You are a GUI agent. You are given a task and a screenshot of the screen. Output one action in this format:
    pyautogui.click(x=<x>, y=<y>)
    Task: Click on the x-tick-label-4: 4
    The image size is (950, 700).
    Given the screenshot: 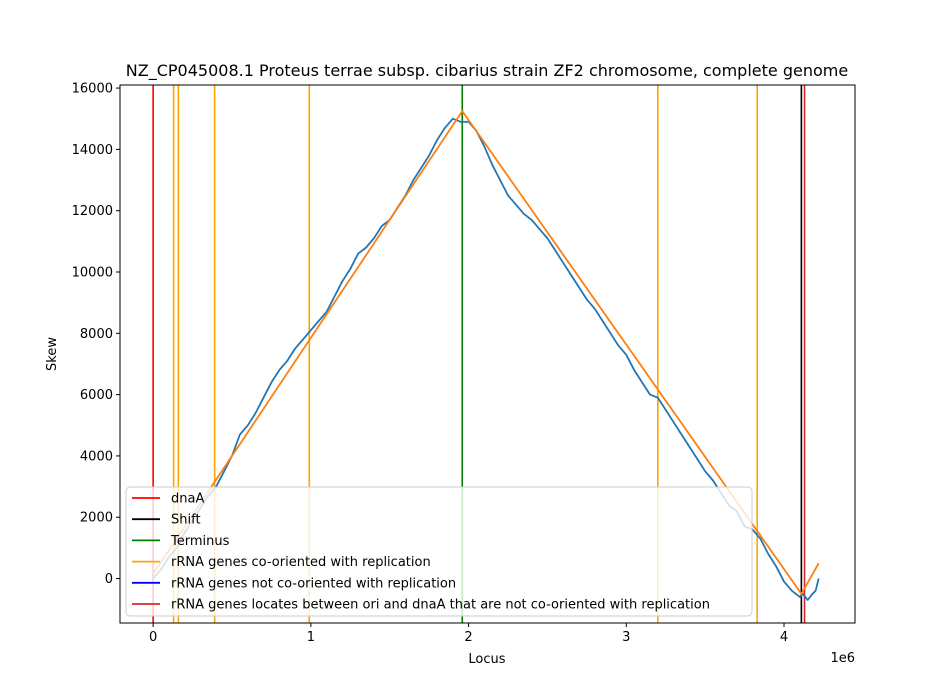 What is the action you would take?
    pyautogui.click(x=784, y=637)
    